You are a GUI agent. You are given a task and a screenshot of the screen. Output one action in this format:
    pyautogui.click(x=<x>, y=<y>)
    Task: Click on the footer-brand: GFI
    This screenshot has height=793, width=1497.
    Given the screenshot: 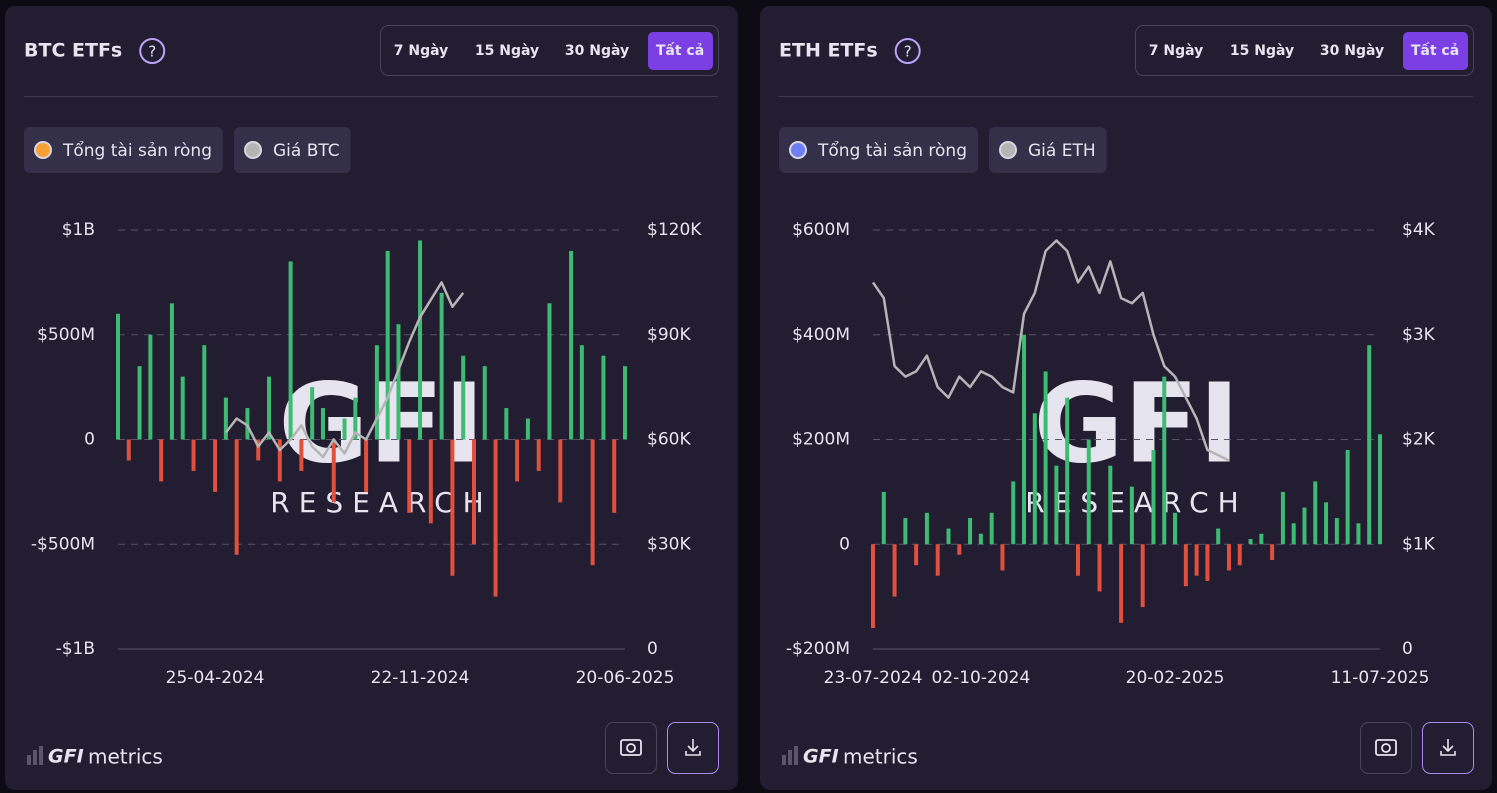 What is the action you would take?
    pyautogui.click(x=821, y=757)
    